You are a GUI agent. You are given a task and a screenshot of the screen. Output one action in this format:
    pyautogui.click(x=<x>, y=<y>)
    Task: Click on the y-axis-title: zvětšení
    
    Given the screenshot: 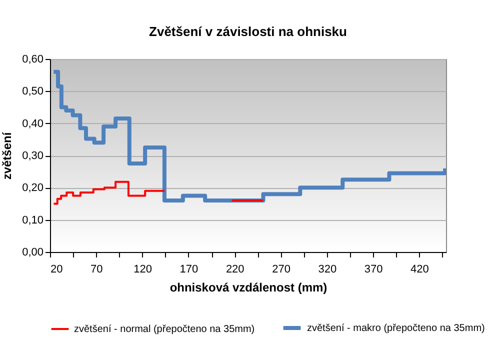 What is the action you would take?
    pyautogui.click(x=7, y=156)
    